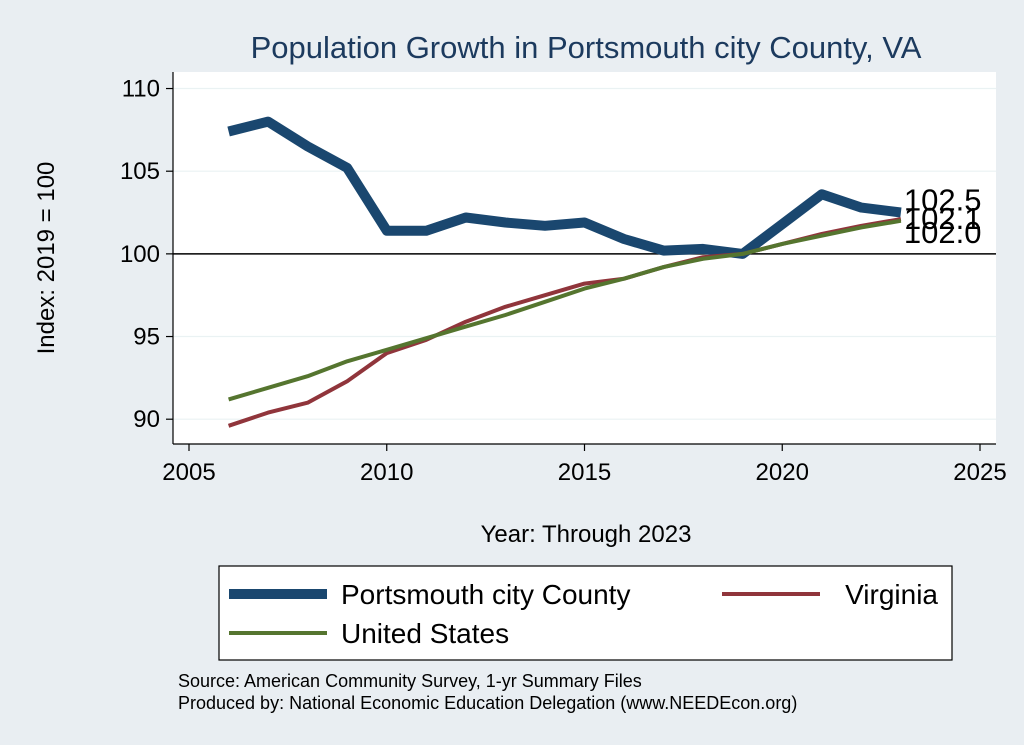 The image size is (1024, 745). I want to click on y-tick-label: 110, so click(141, 89).